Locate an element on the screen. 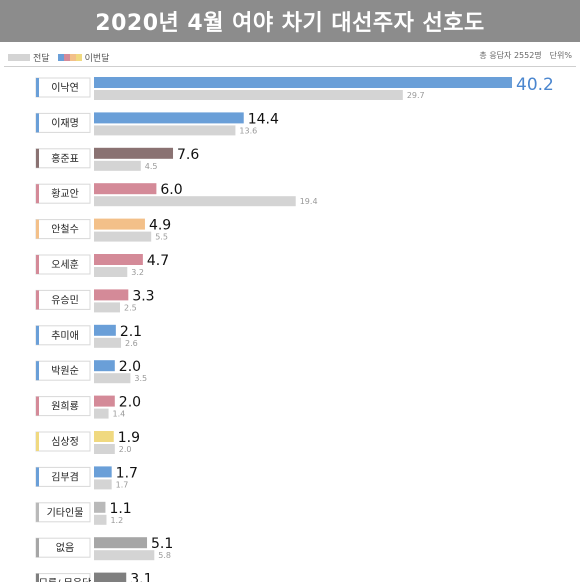 This screenshot has height=582, width=580. value-label-previous: 13.6 is located at coordinates (248, 130).